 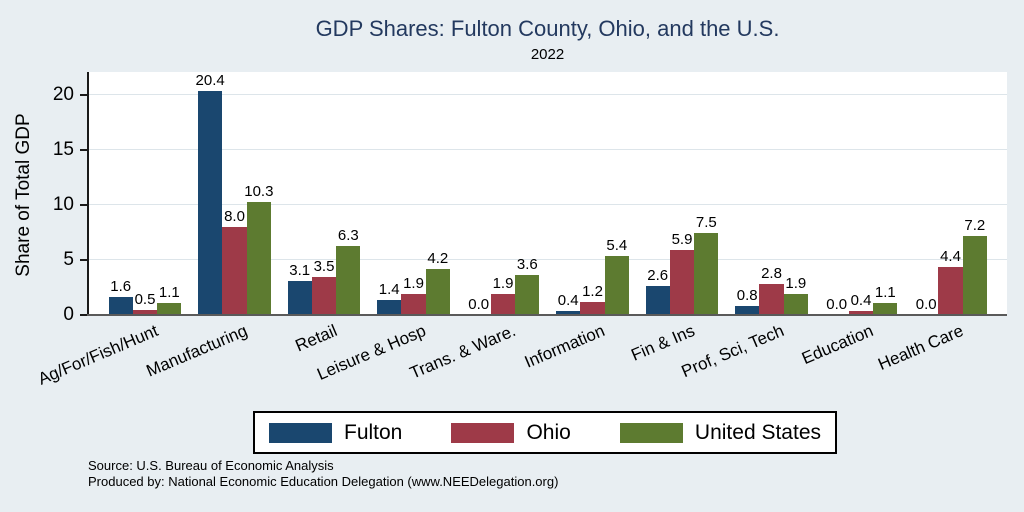 I want to click on bar-group: 1.6 0.5 1.1, so click(x=145, y=193).